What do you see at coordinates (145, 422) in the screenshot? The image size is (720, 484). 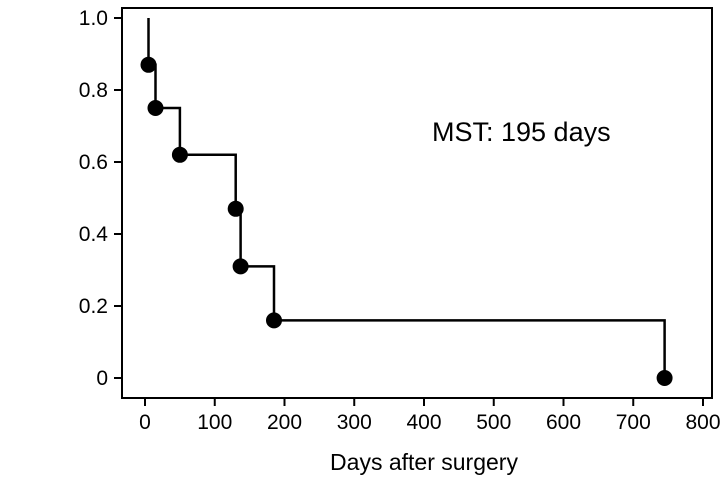 I see `x-tick-label: 0` at bounding box center [145, 422].